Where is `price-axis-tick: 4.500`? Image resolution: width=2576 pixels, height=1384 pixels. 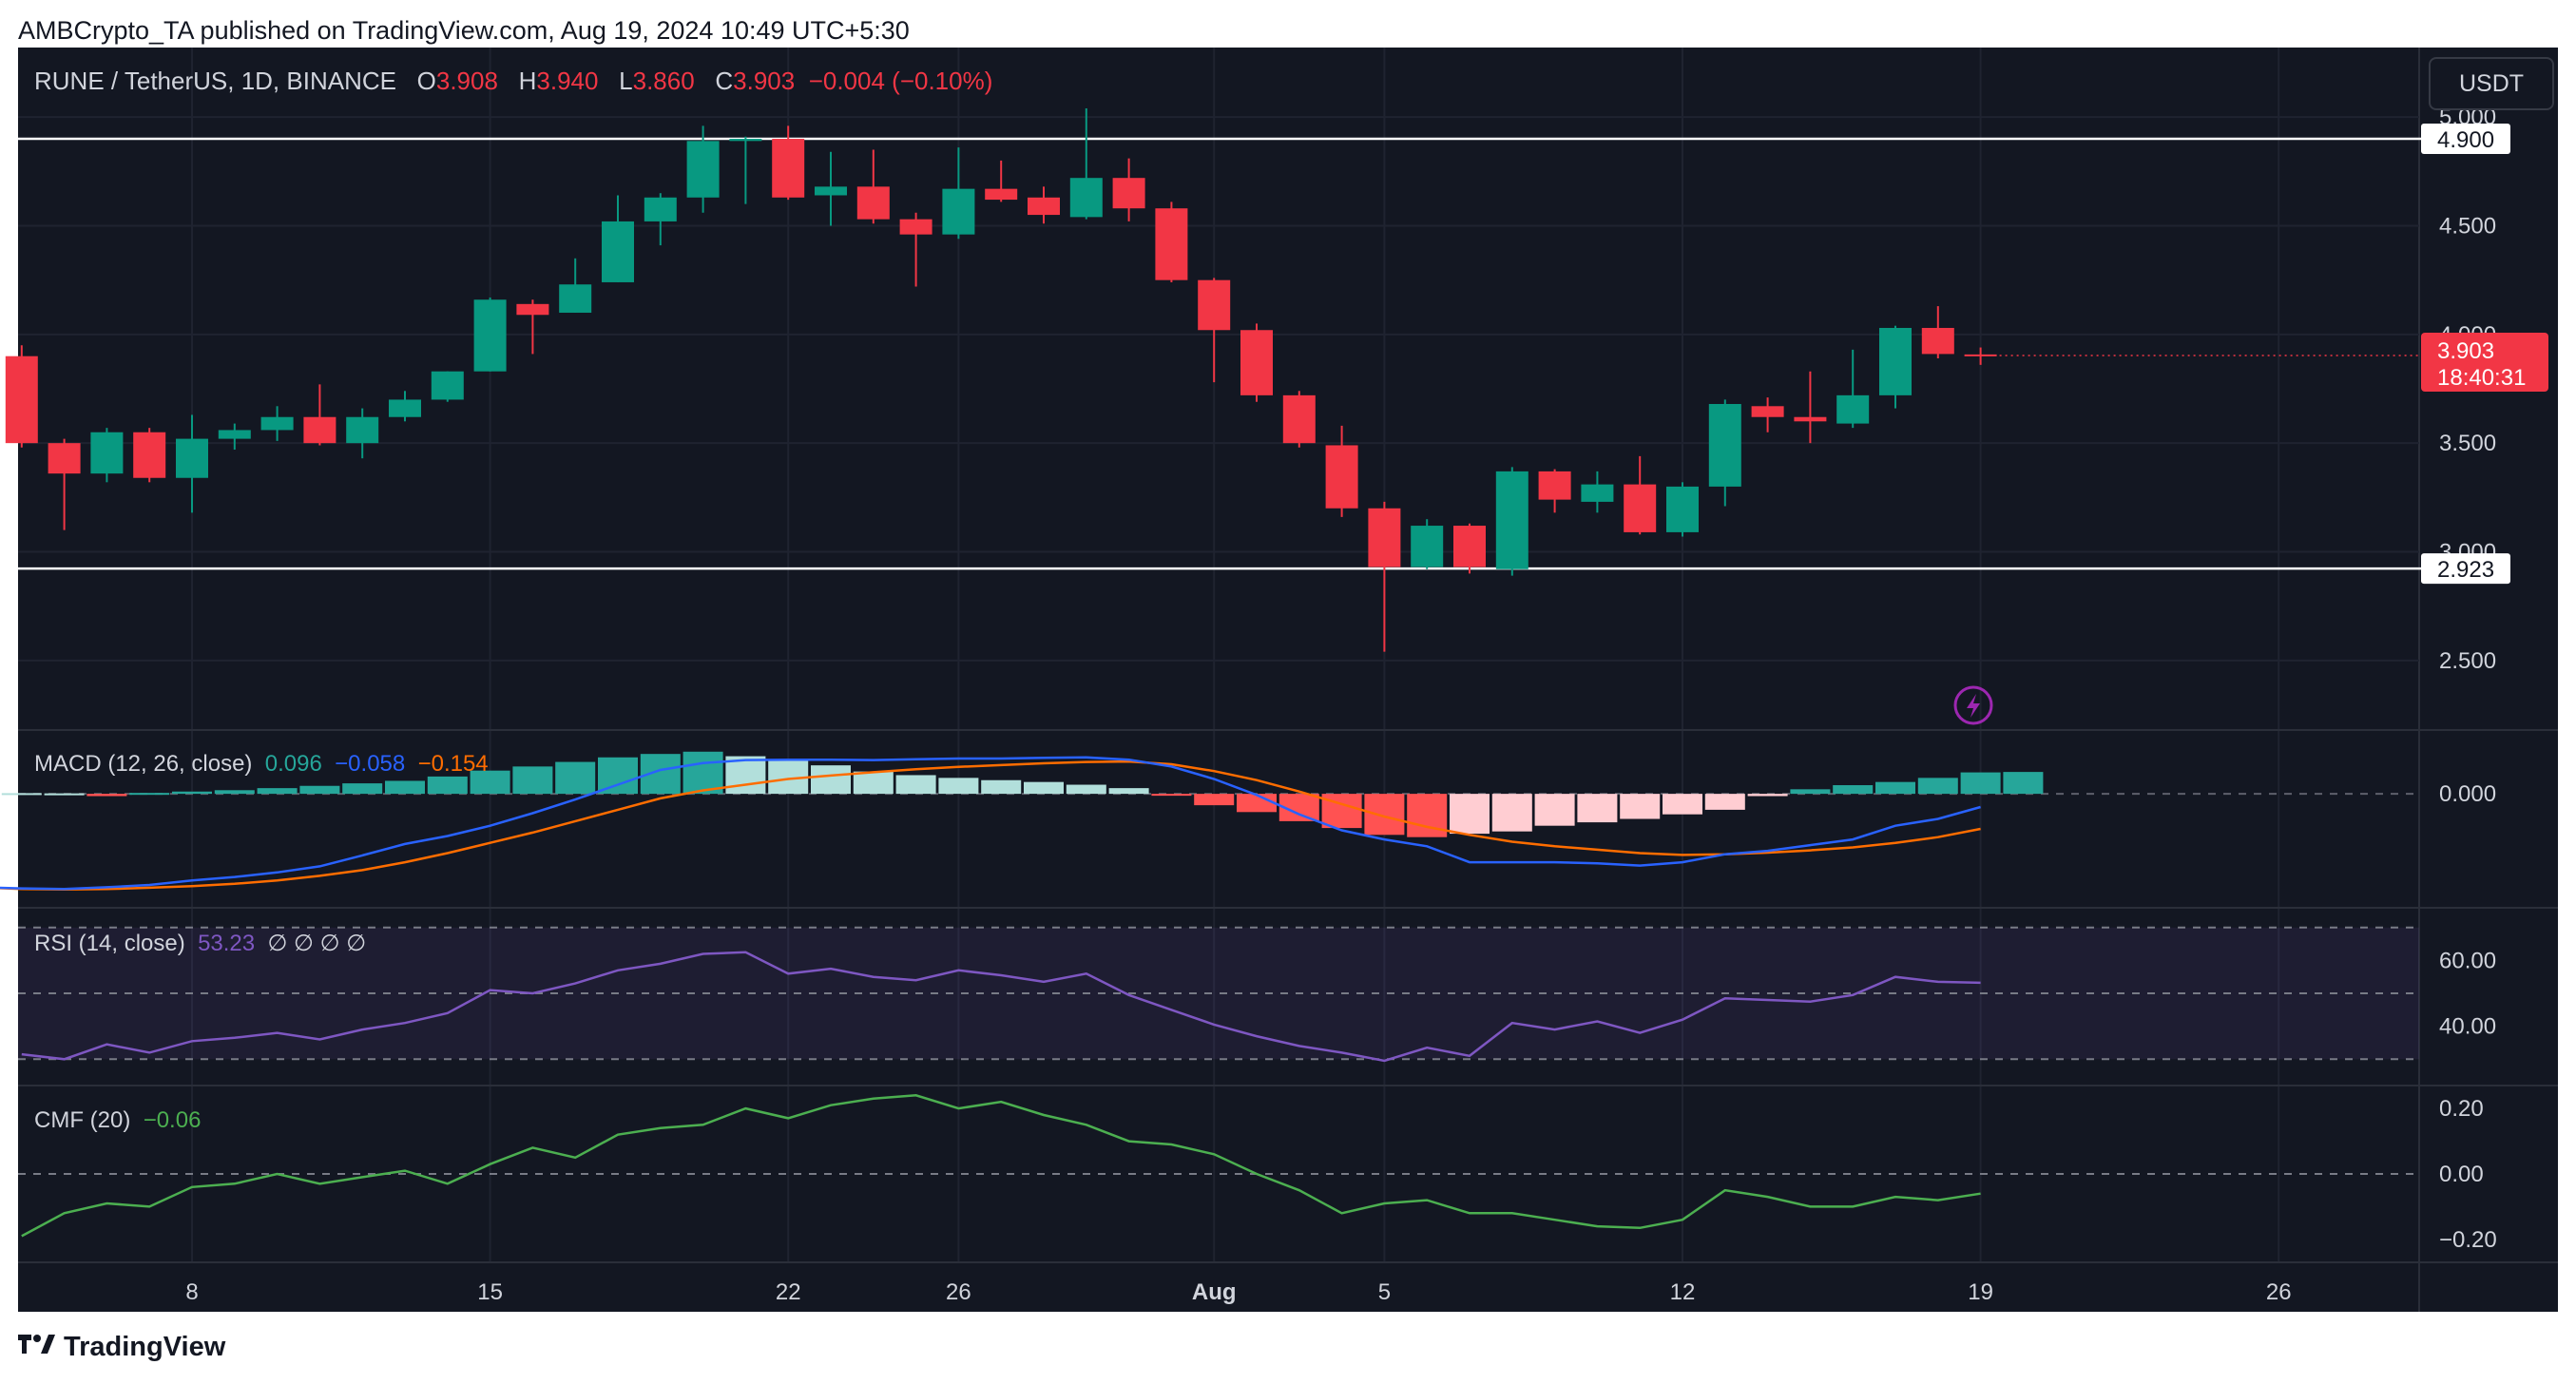 price-axis-tick: 4.500 is located at coordinates (2467, 227).